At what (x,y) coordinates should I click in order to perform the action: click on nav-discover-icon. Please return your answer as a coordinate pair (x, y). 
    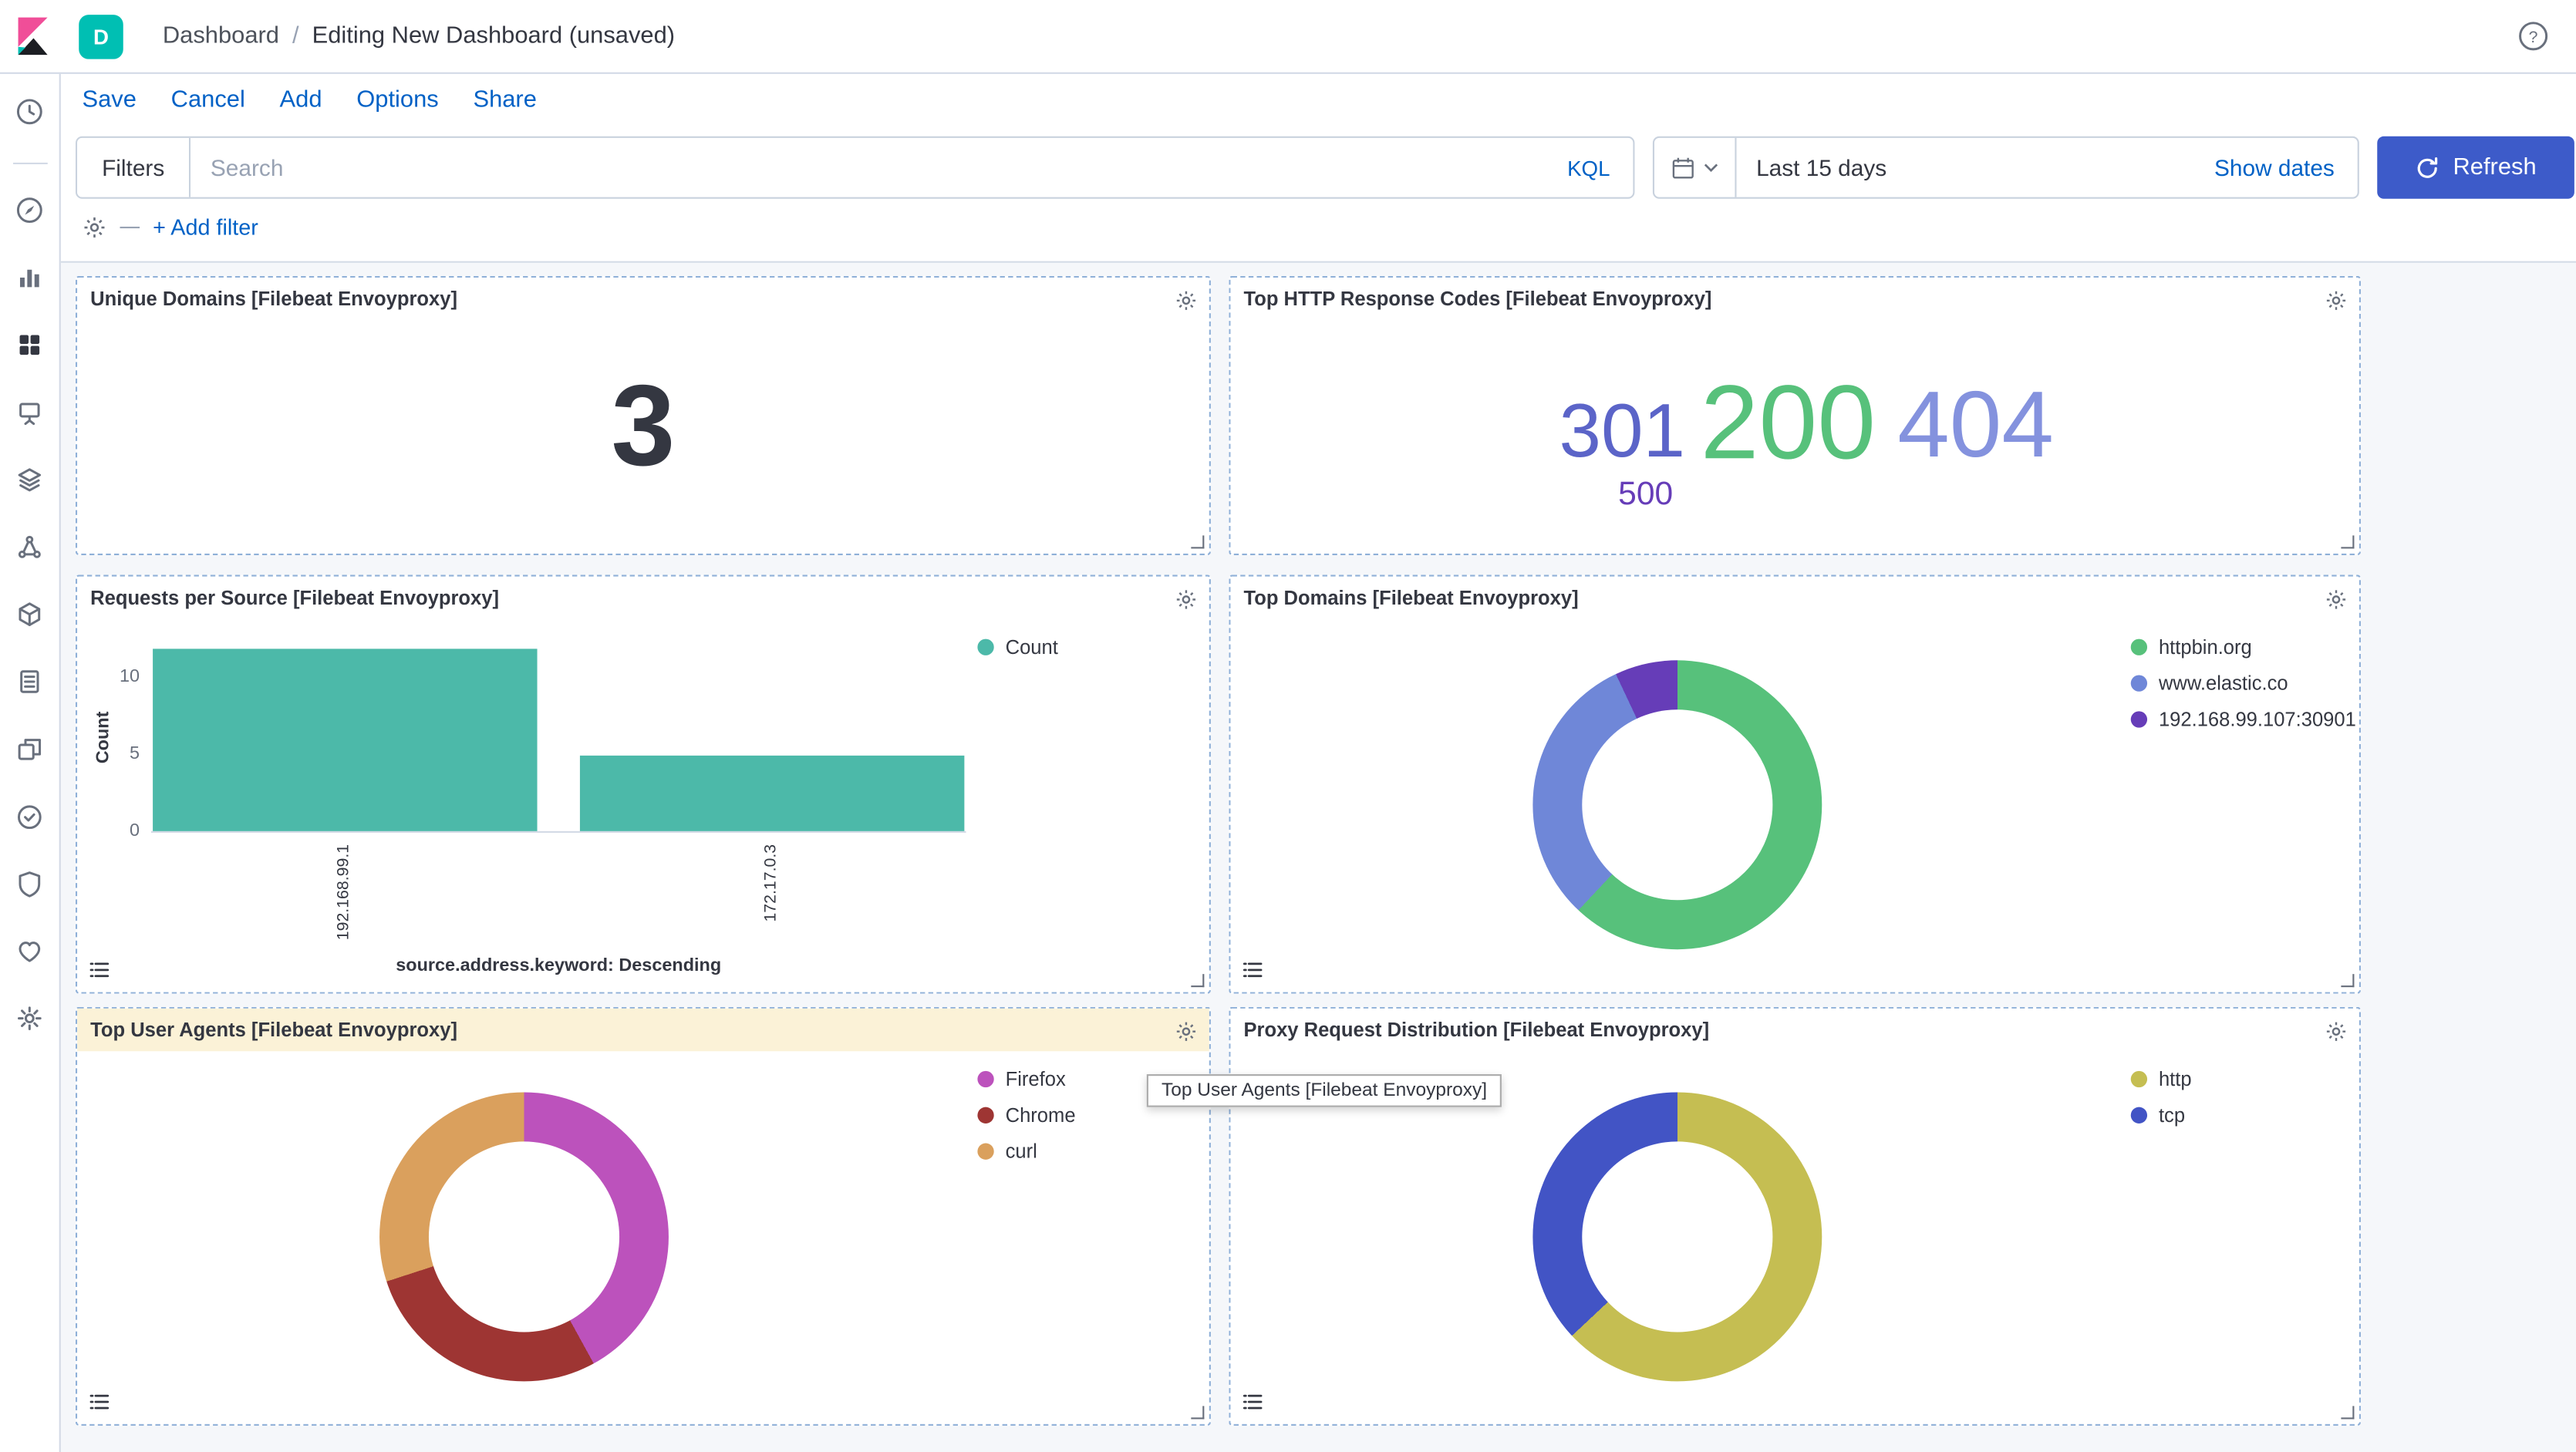
    Looking at the image, I should click on (29, 210).